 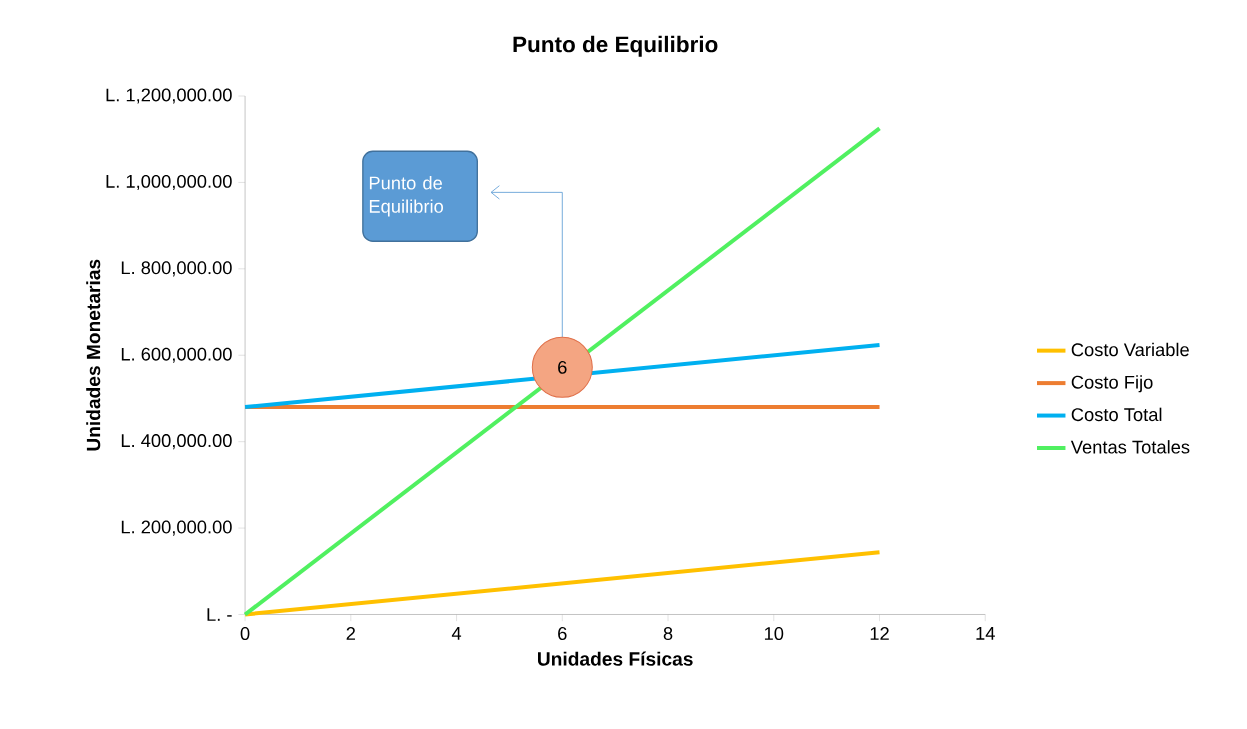 What do you see at coordinates (219, 615) in the screenshot?
I see `y-tick-label: L. -` at bounding box center [219, 615].